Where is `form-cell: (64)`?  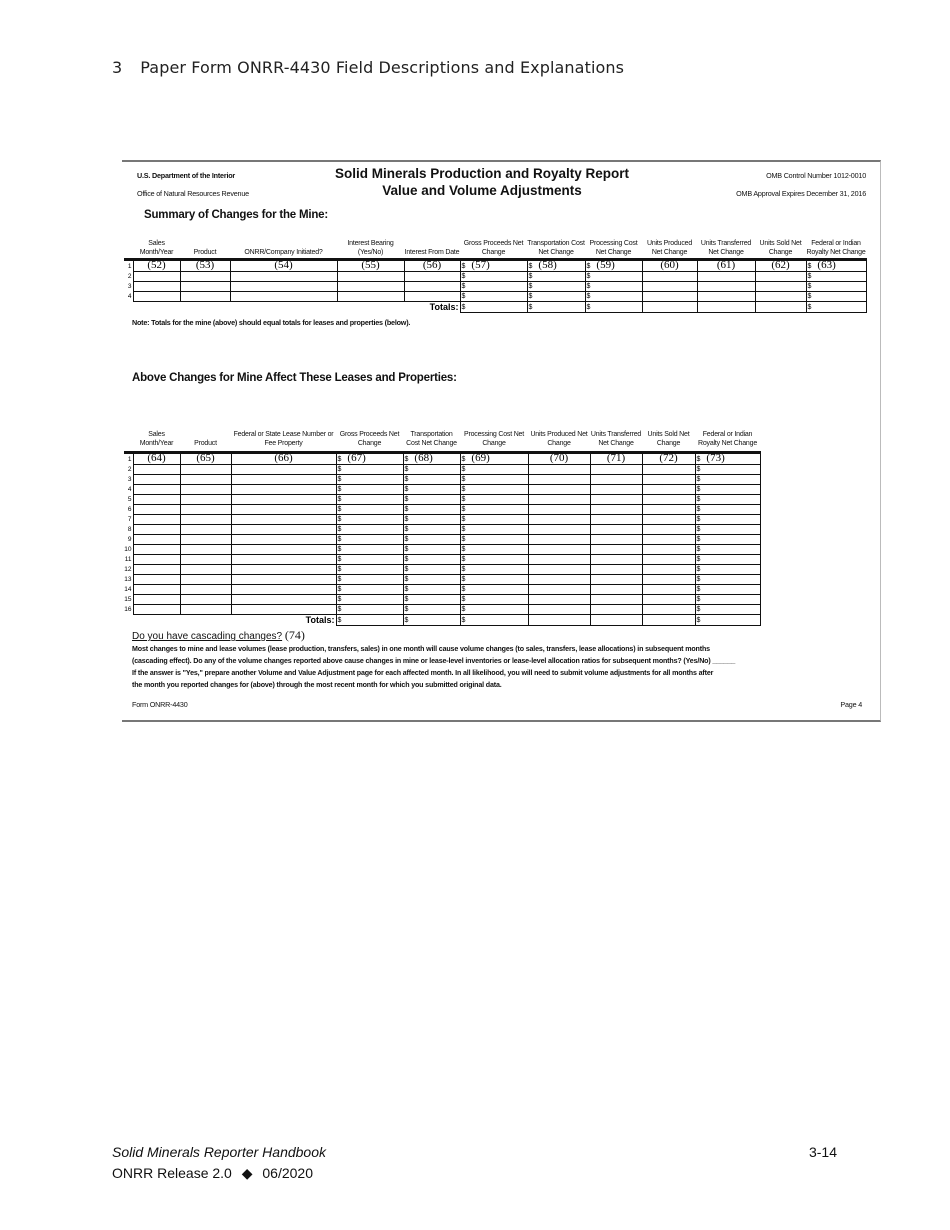 form-cell: (64) is located at coordinates (156, 458).